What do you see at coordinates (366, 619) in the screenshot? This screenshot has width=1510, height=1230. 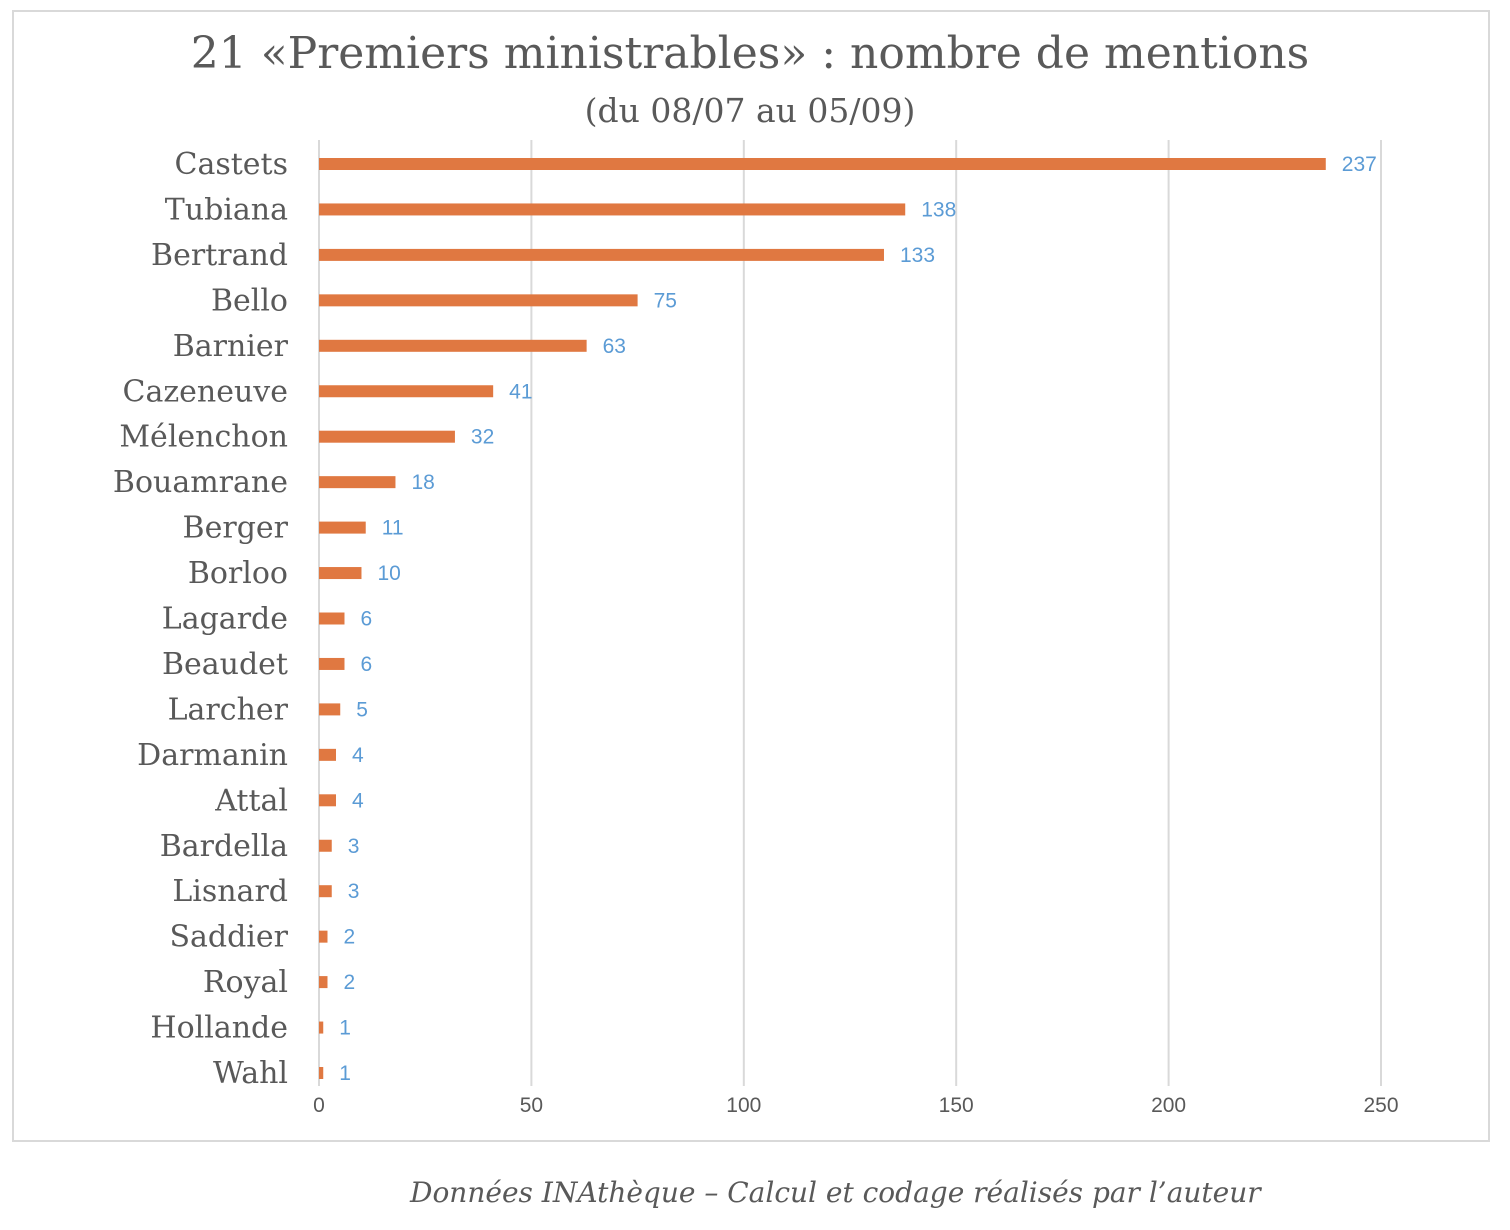 I see `data-label-lagarde: 6` at bounding box center [366, 619].